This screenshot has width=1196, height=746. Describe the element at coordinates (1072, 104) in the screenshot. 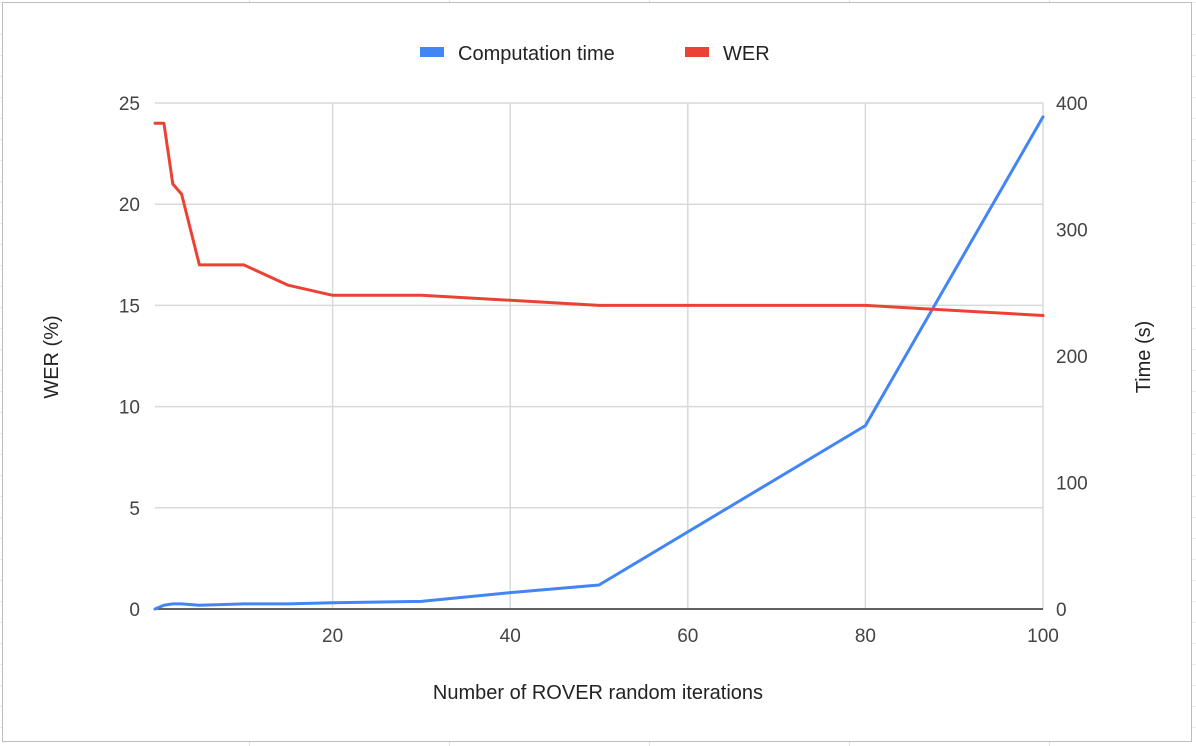

I see `right-y-tick-label: 400` at that location.